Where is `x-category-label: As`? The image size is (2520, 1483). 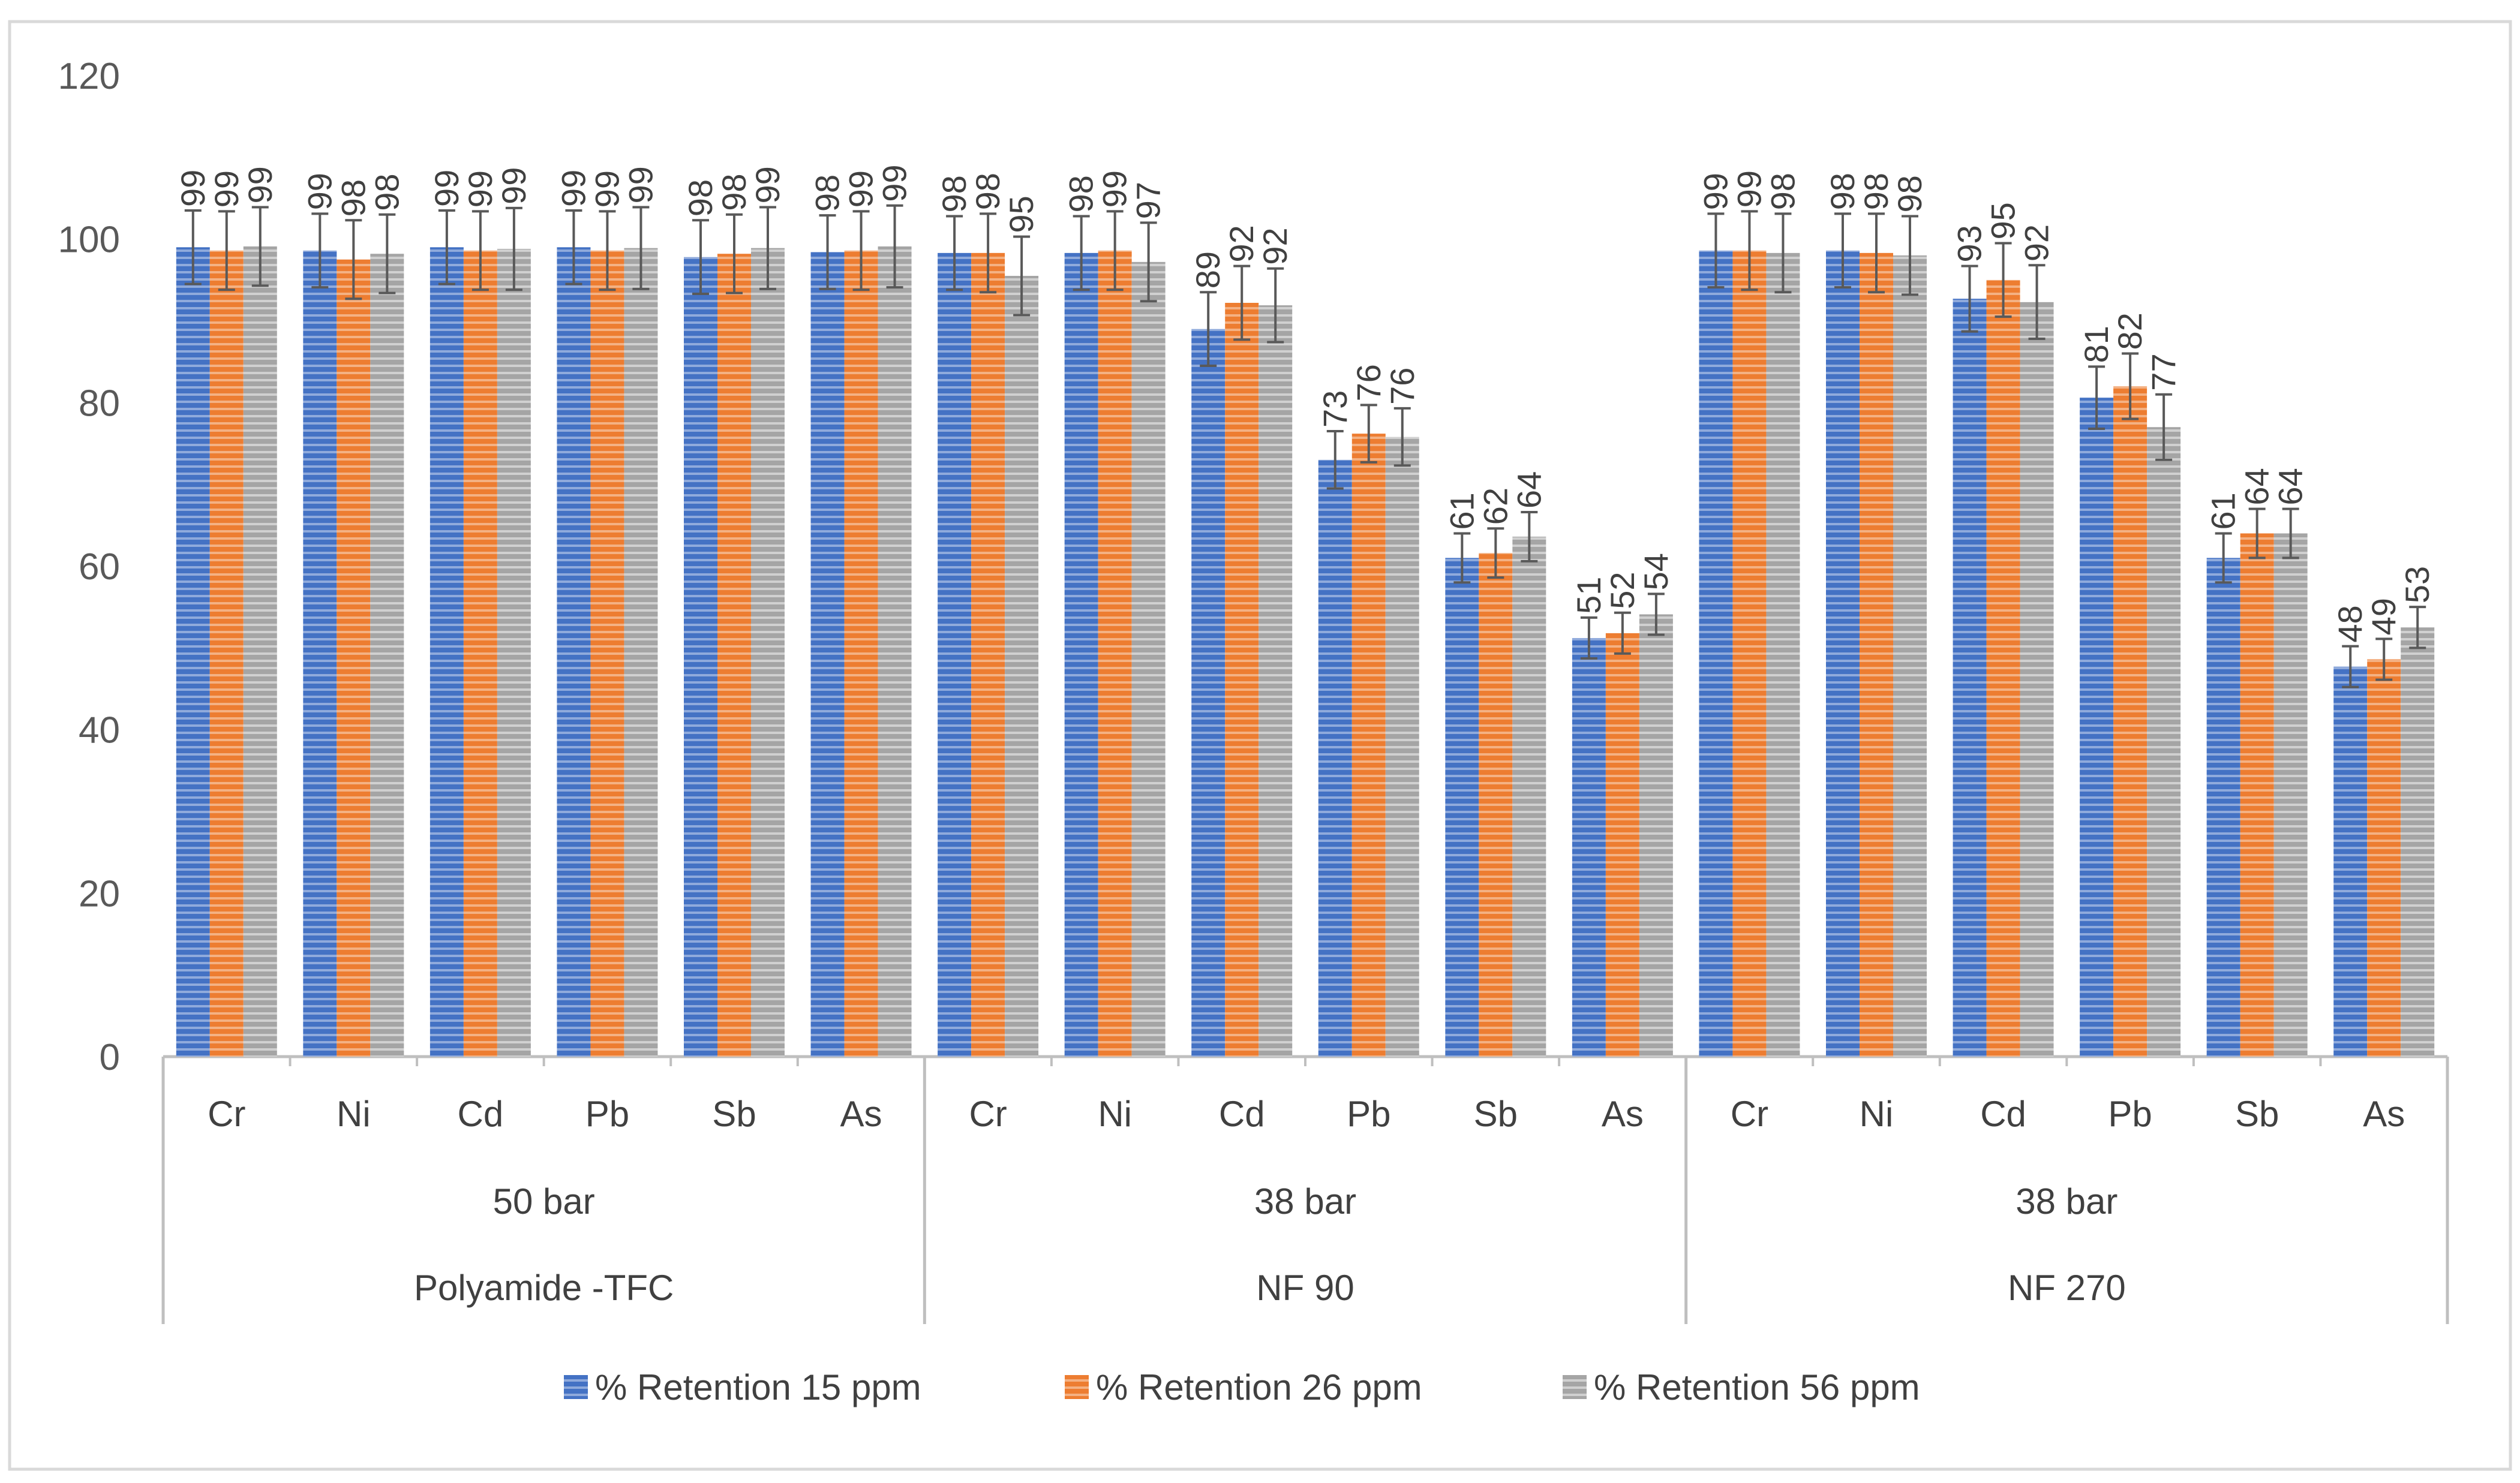 x-category-label: As is located at coordinates (2384, 1114).